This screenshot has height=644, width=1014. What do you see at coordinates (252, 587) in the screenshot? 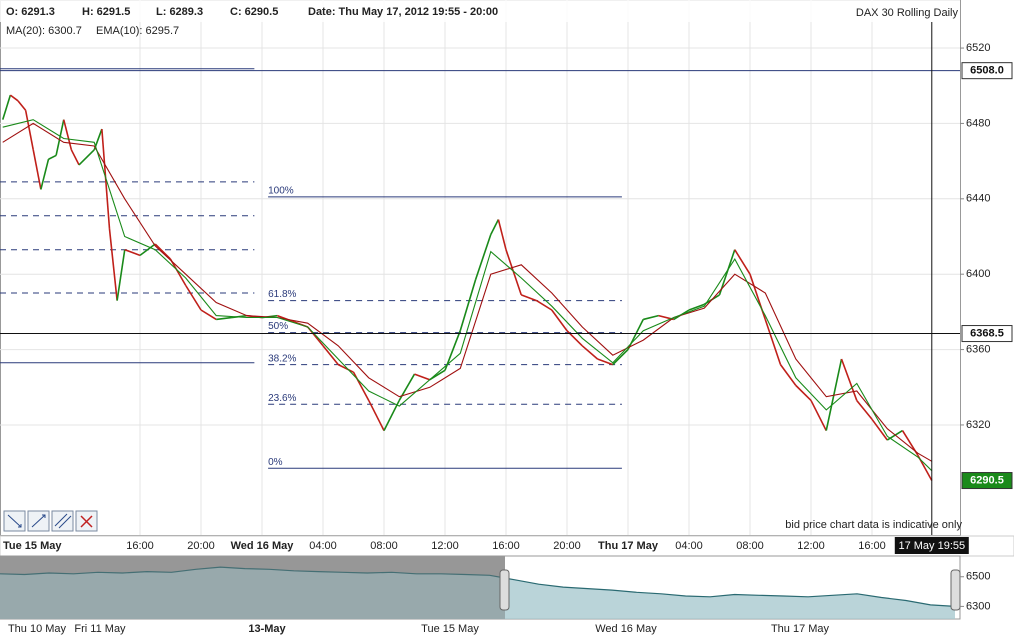
I see `navigator-dim` at bounding box center [252, 587].